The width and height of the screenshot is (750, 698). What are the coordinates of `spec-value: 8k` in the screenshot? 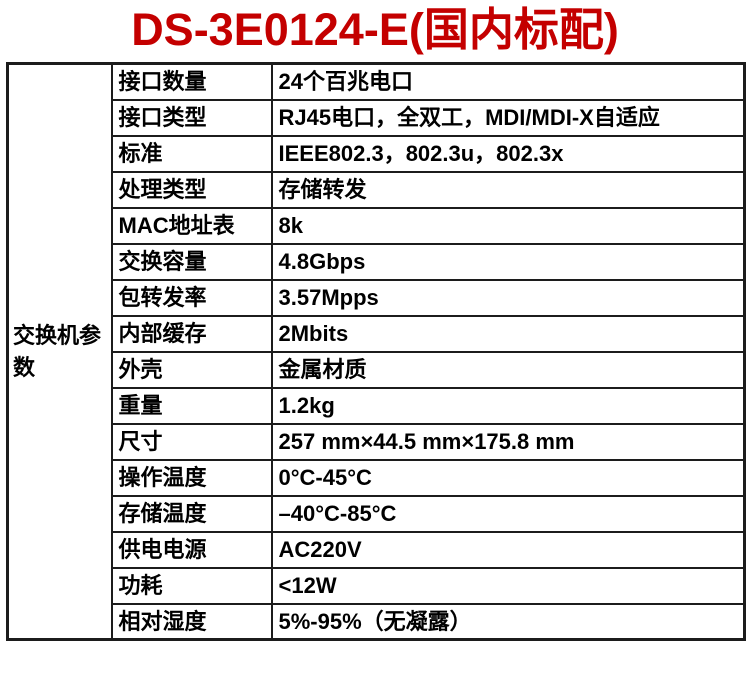 It's located at (508, 225).